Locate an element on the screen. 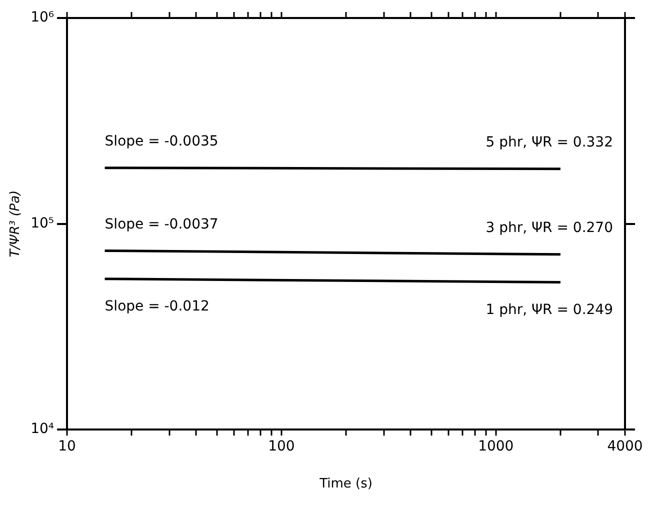 The width and height of the screenshot is (649, 506). annotation: Slope = -0.012 is located at coordinates (157, 306).